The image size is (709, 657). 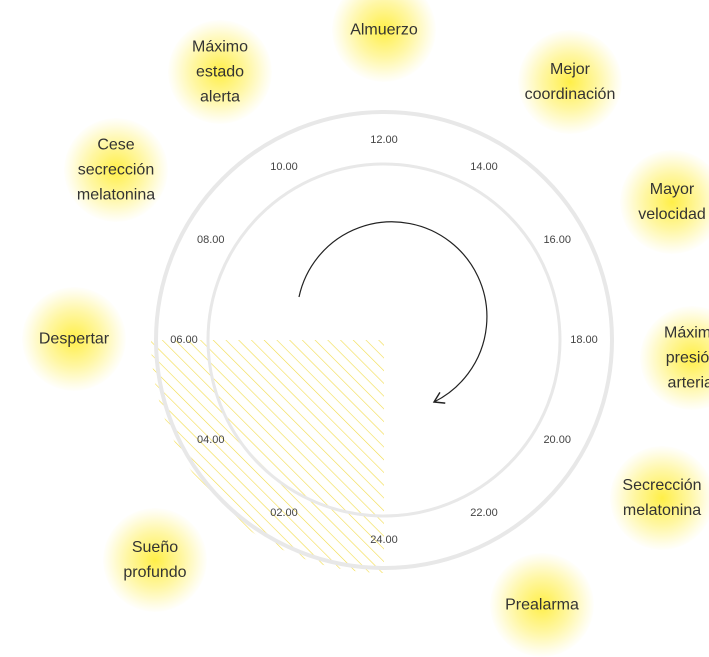 I want to click on event-label-secrecion-melatonina: Secrección melatonina, so click(x=662, y=498).